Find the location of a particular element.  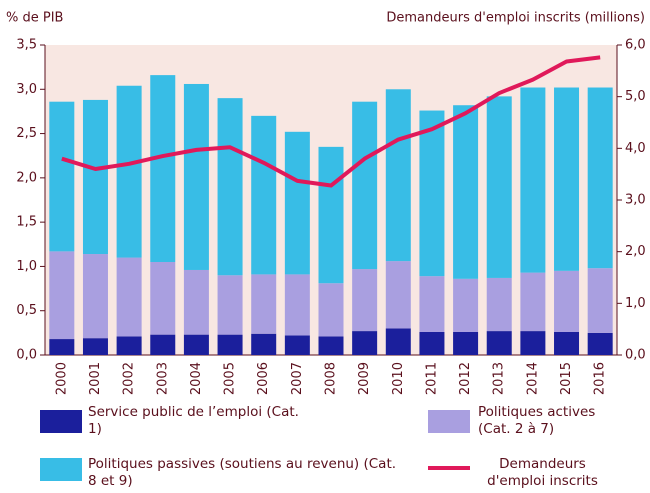

y2-tick-label: 1,0 is located at coordinates (635, 303).